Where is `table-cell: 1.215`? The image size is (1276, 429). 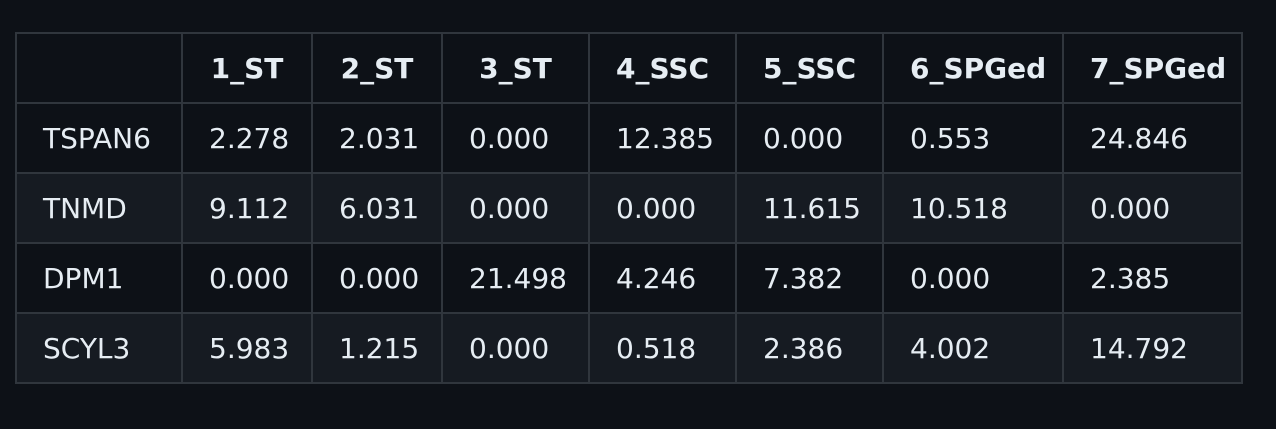
table-cell: 1.215 is located at coordinates (377, 348).